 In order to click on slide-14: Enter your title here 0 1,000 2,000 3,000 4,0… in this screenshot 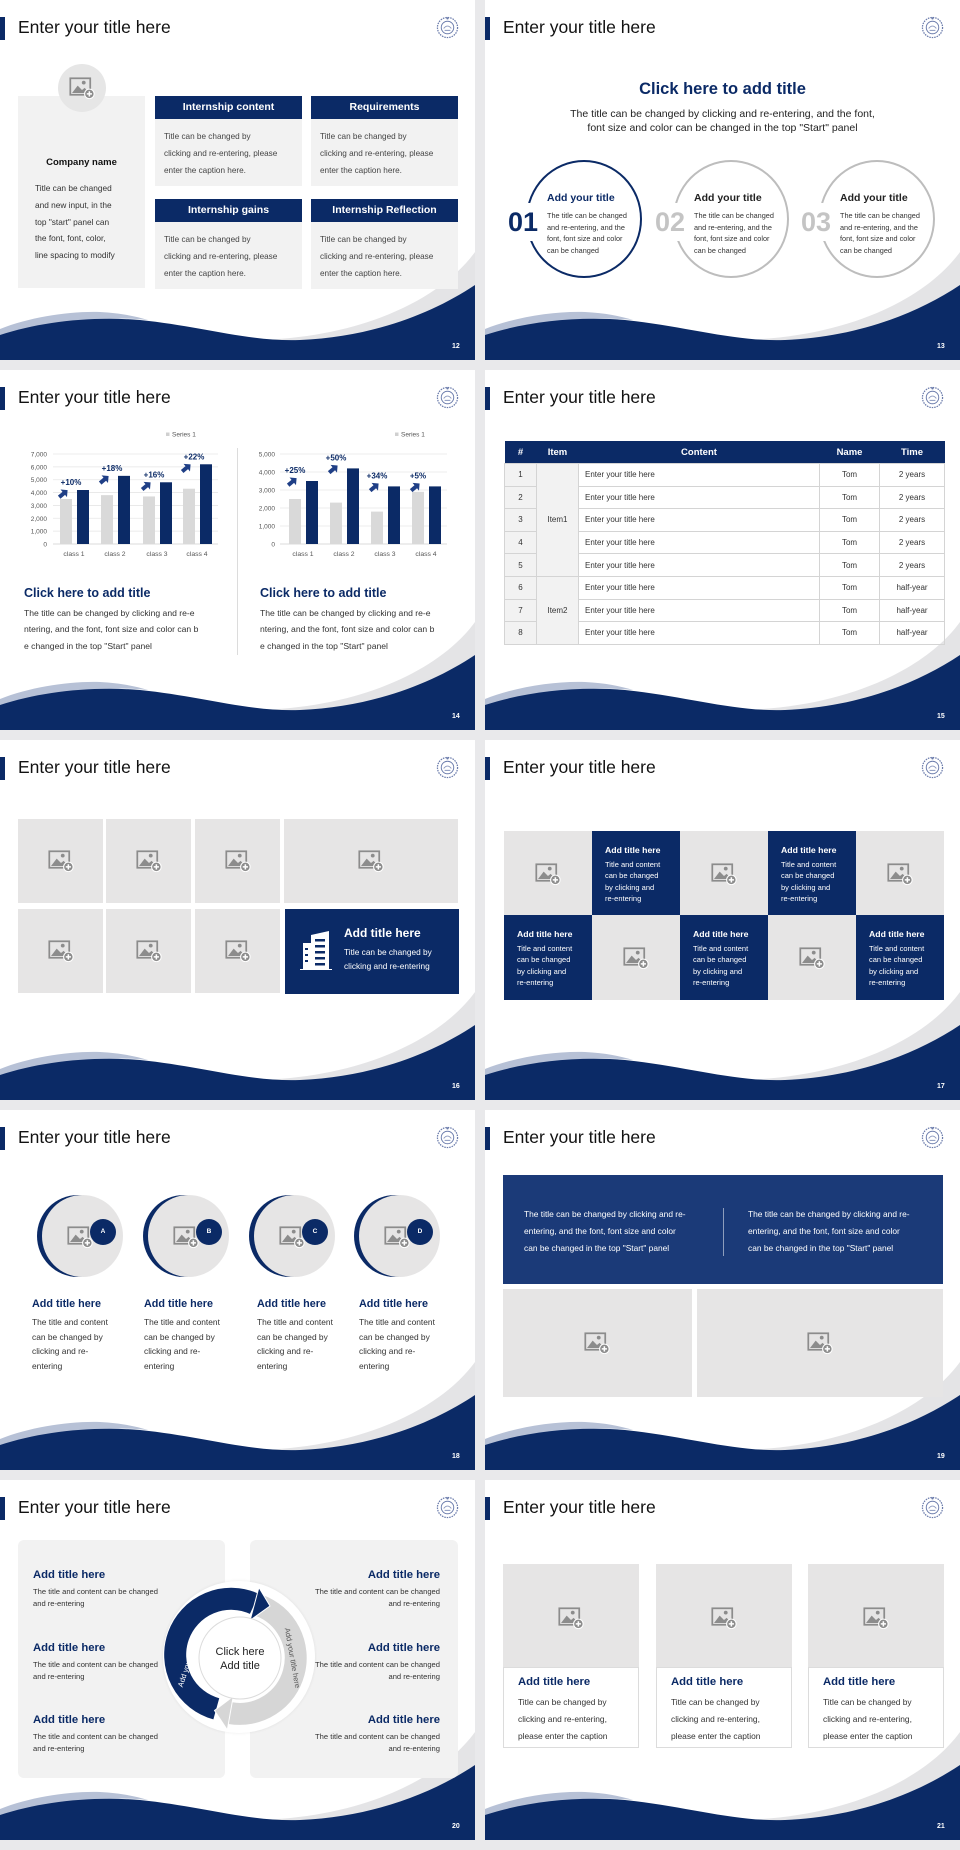, I will do `click(237, 550)`.